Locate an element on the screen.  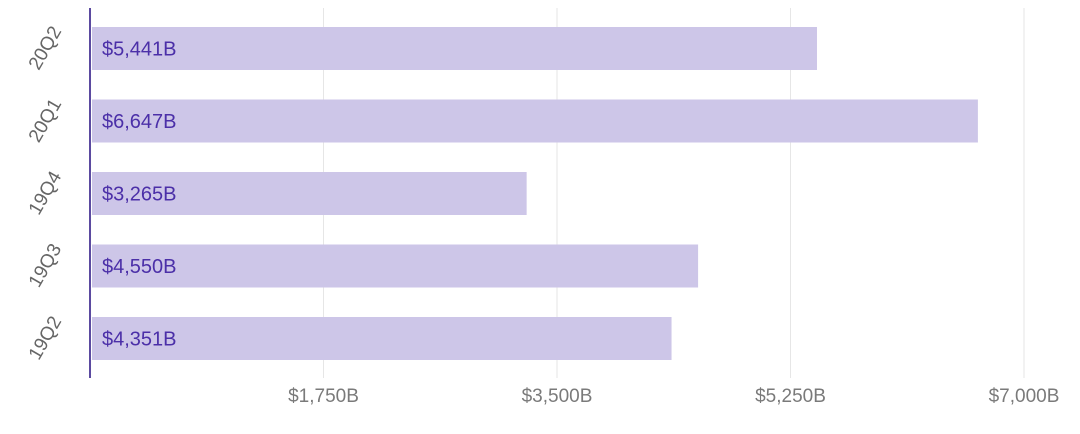
bar-data-labels: $5,441B $6,647B $3,265B $4,550B $4,351B is located at coordinates (139, 195).